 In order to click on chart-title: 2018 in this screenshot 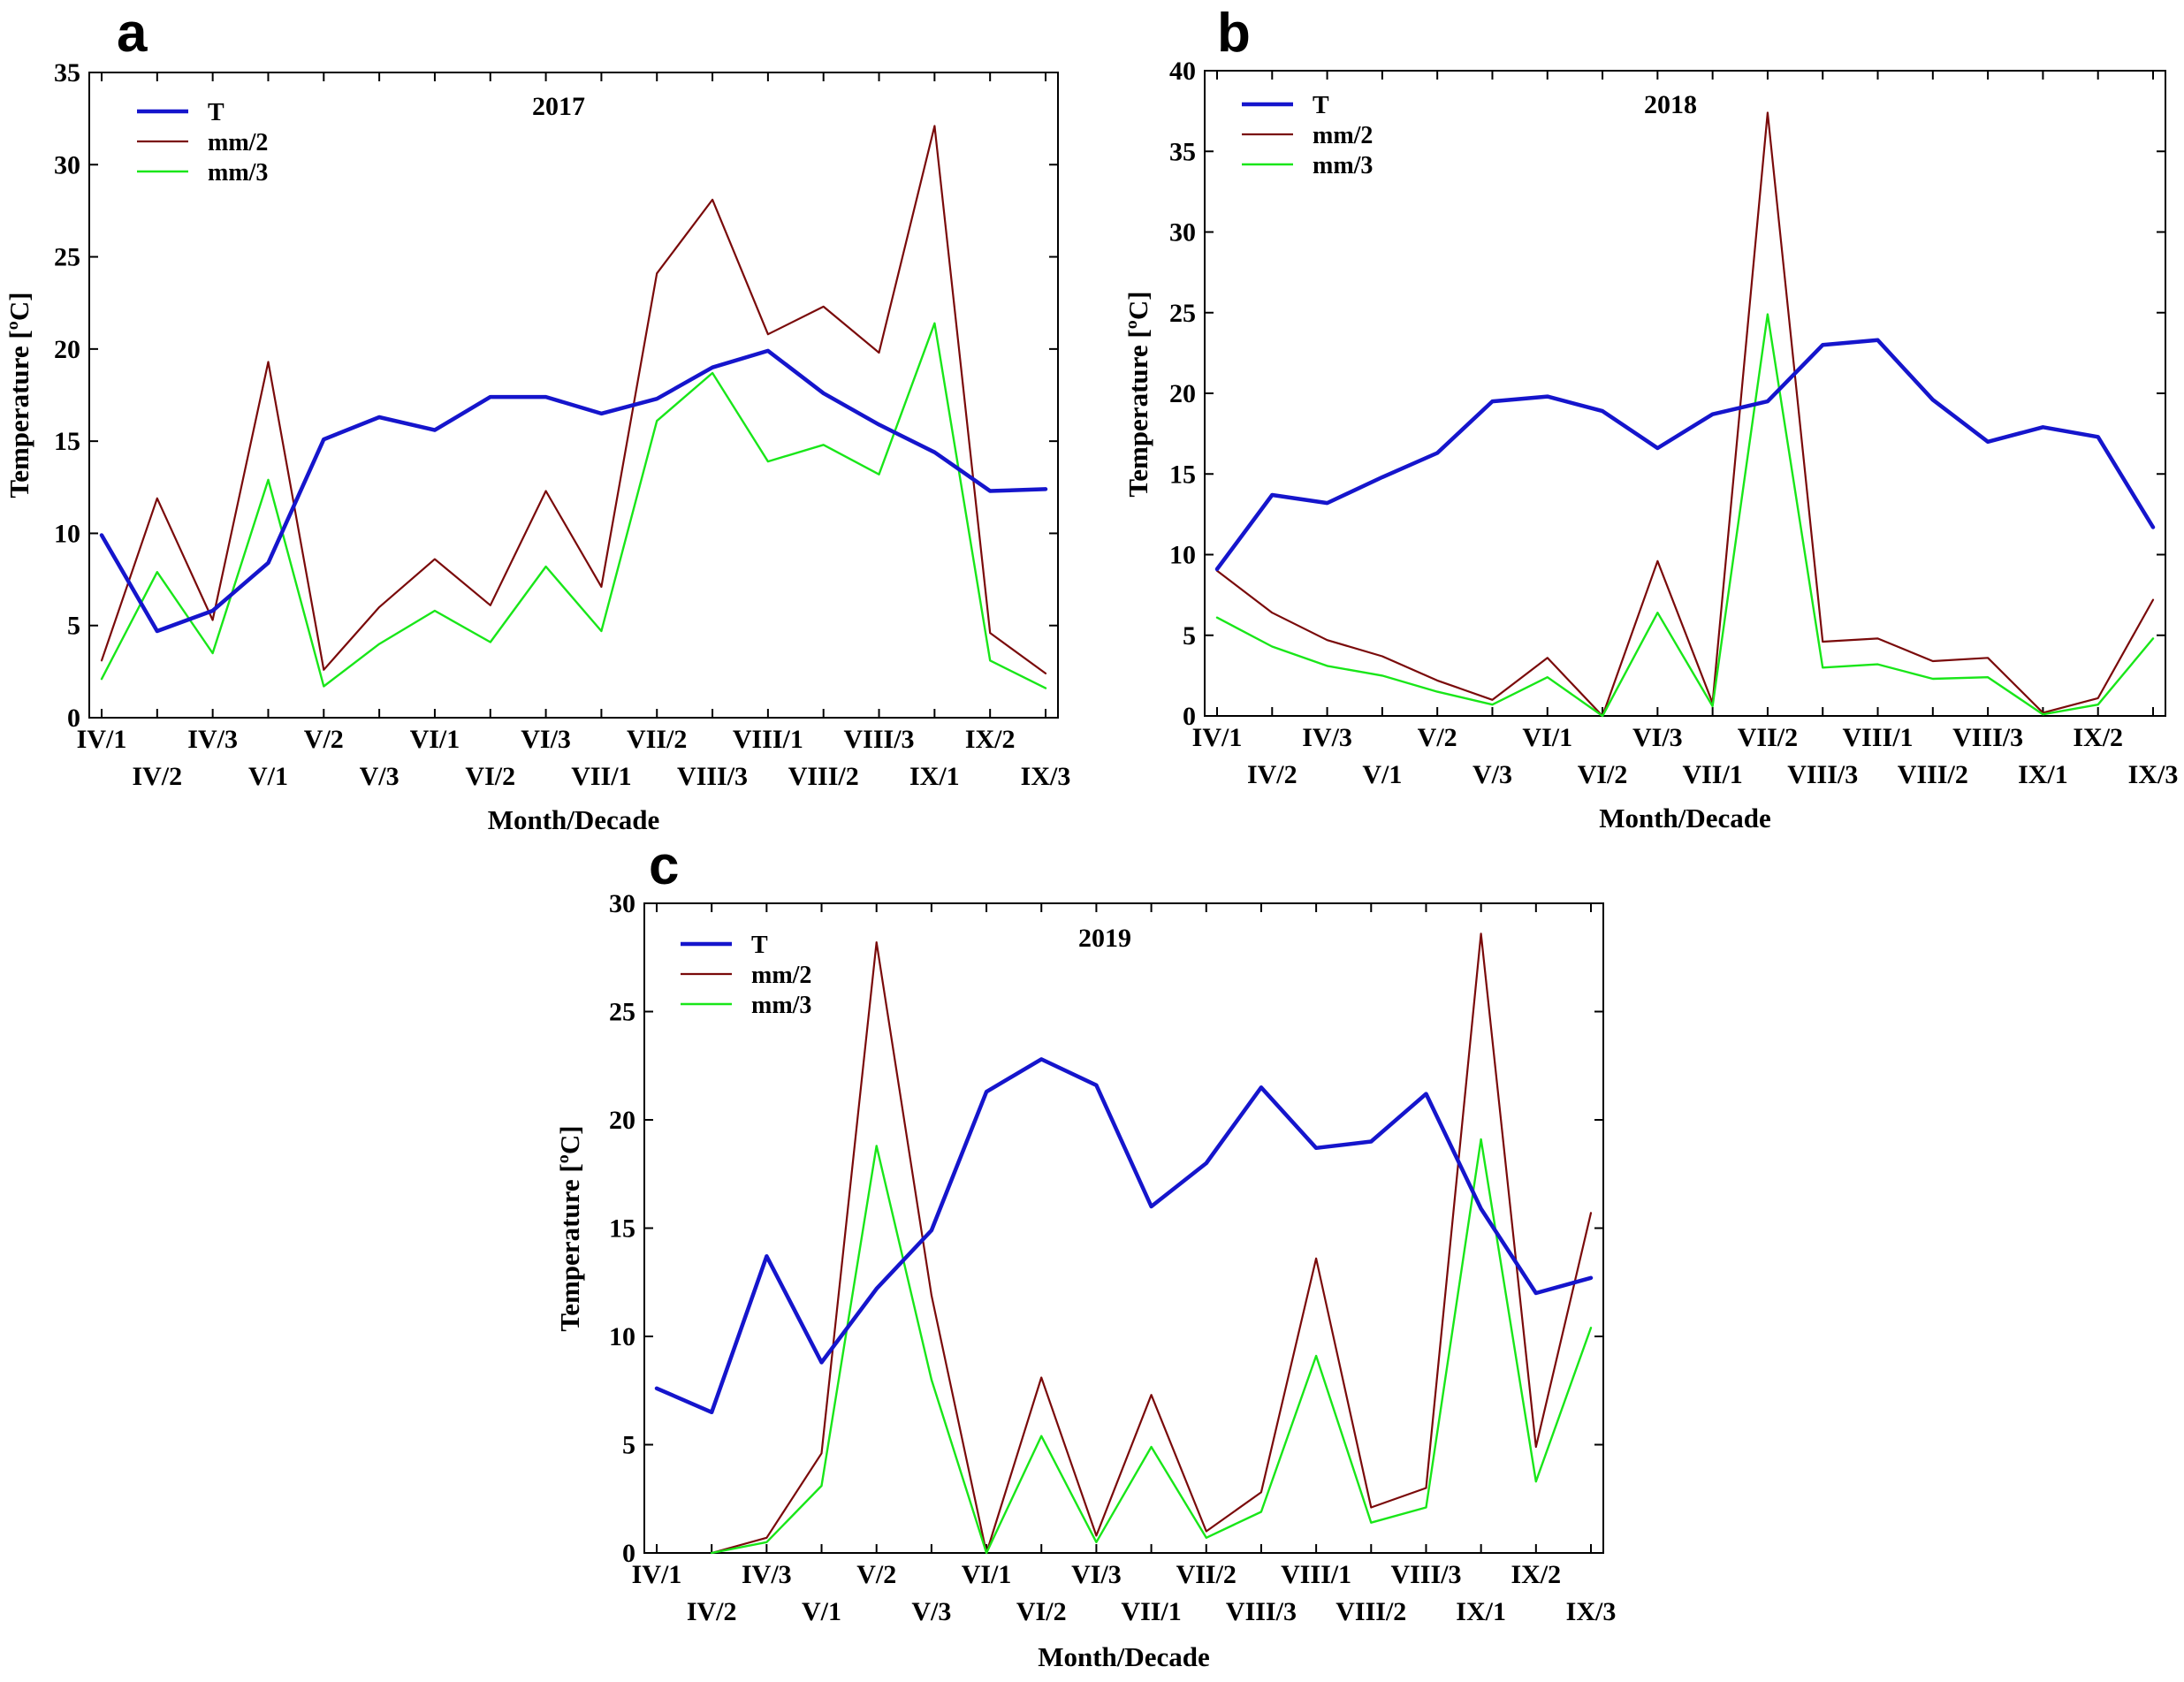, I will do `click(1670, 104)`.